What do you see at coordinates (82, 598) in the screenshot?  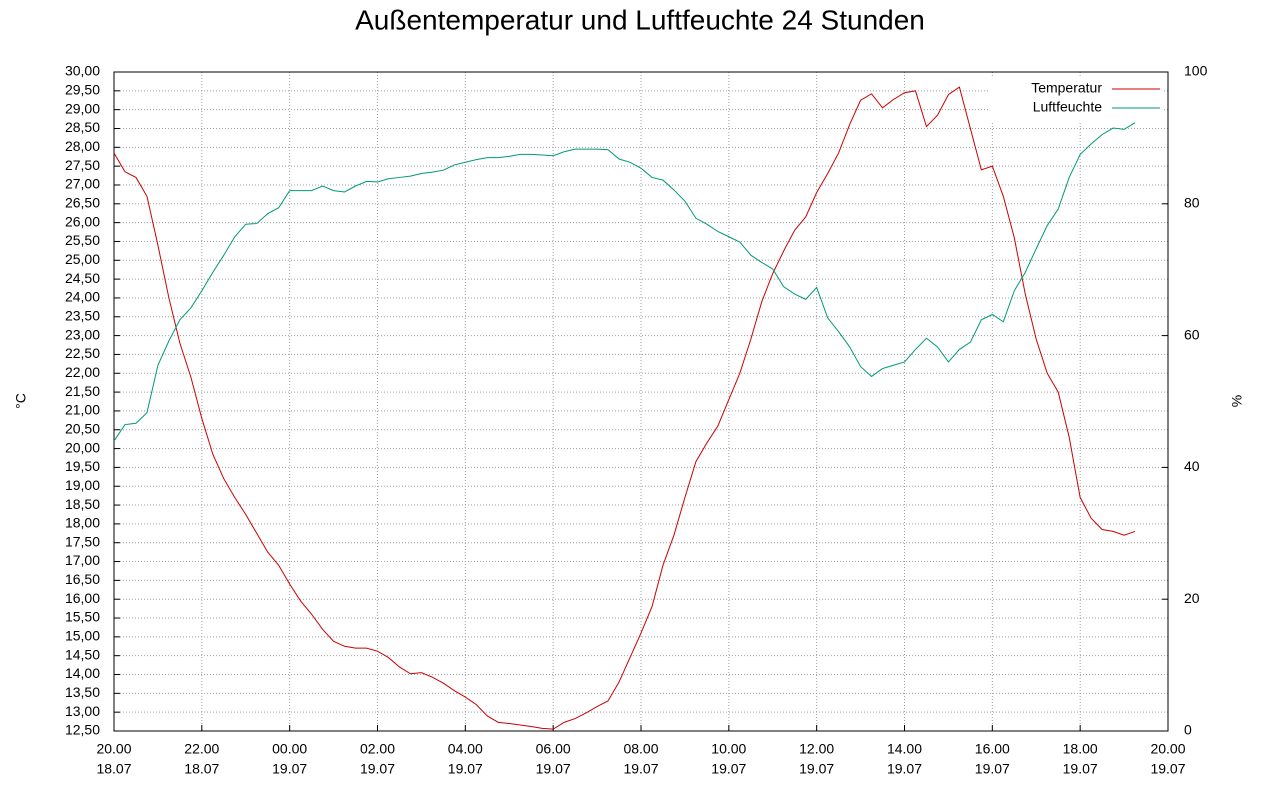 I see `y-tick-label: 16,00` at bounding box center [82, 598].